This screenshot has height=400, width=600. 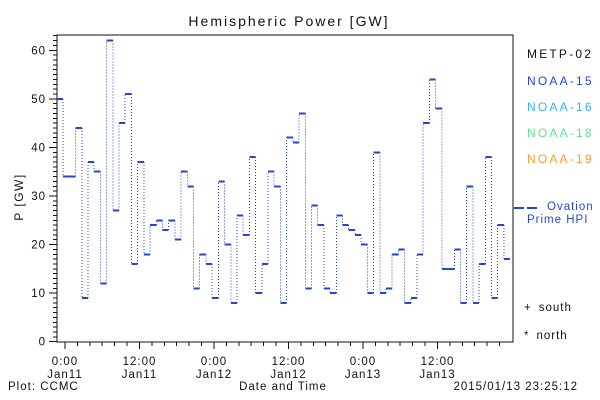 What do you see at coordinates (560, 107) in the screenshot?
I see `legend-label-noaa-16: NOAA-16` at bounding box center [560, 107].